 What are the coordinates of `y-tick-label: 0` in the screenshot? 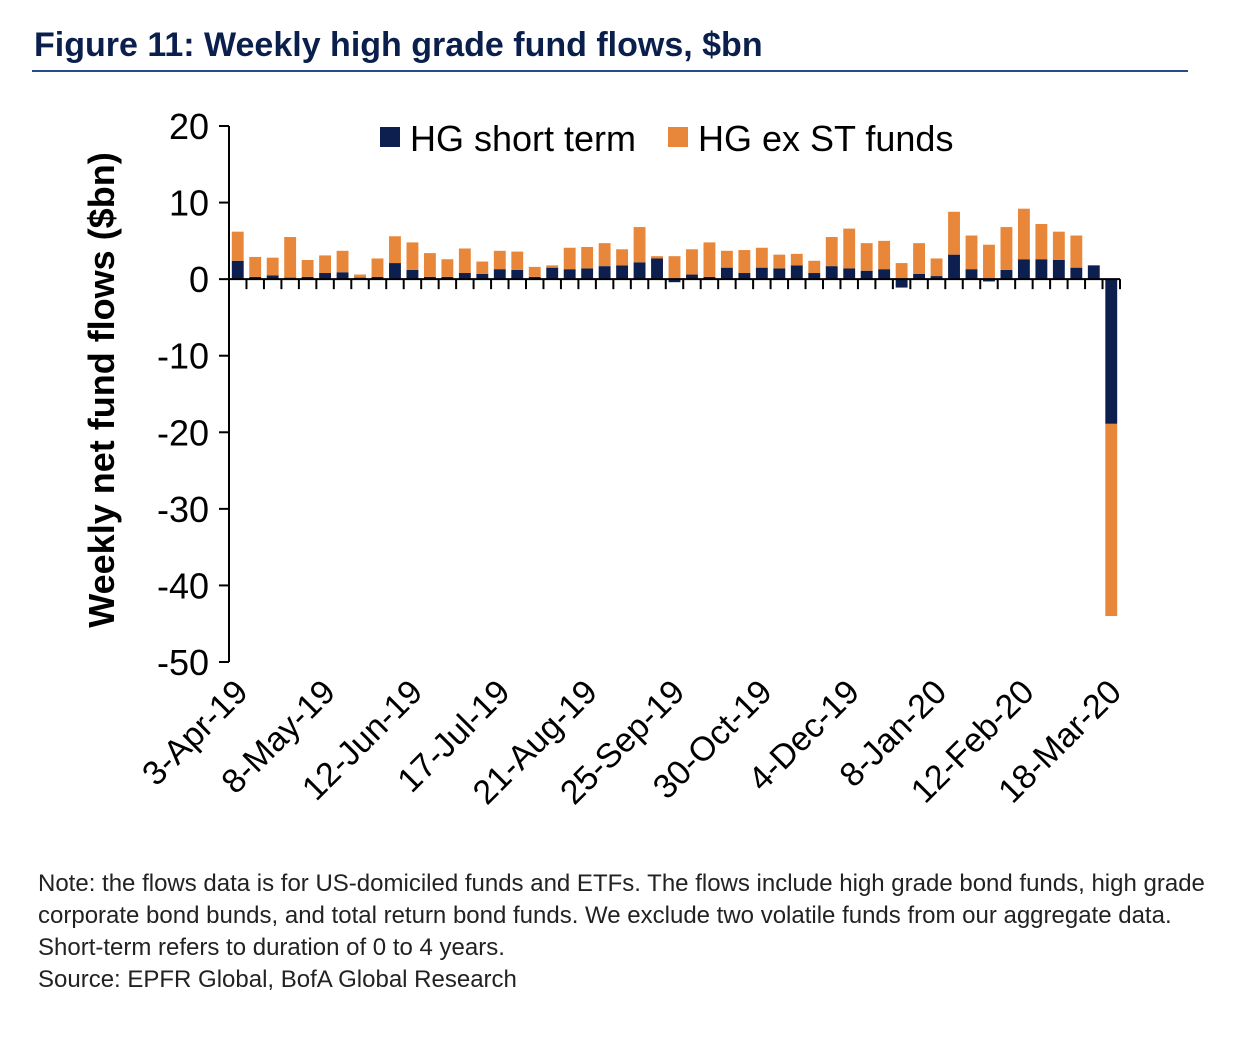 It's located at (199, 279).